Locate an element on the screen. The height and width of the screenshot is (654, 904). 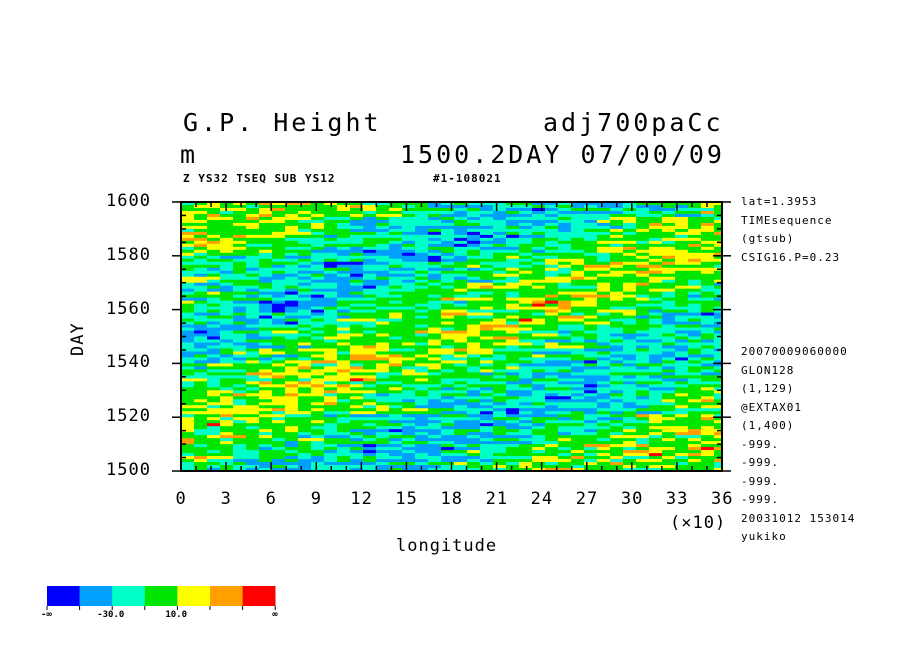
colorbar-swatch is located at coordinates (161, 596).